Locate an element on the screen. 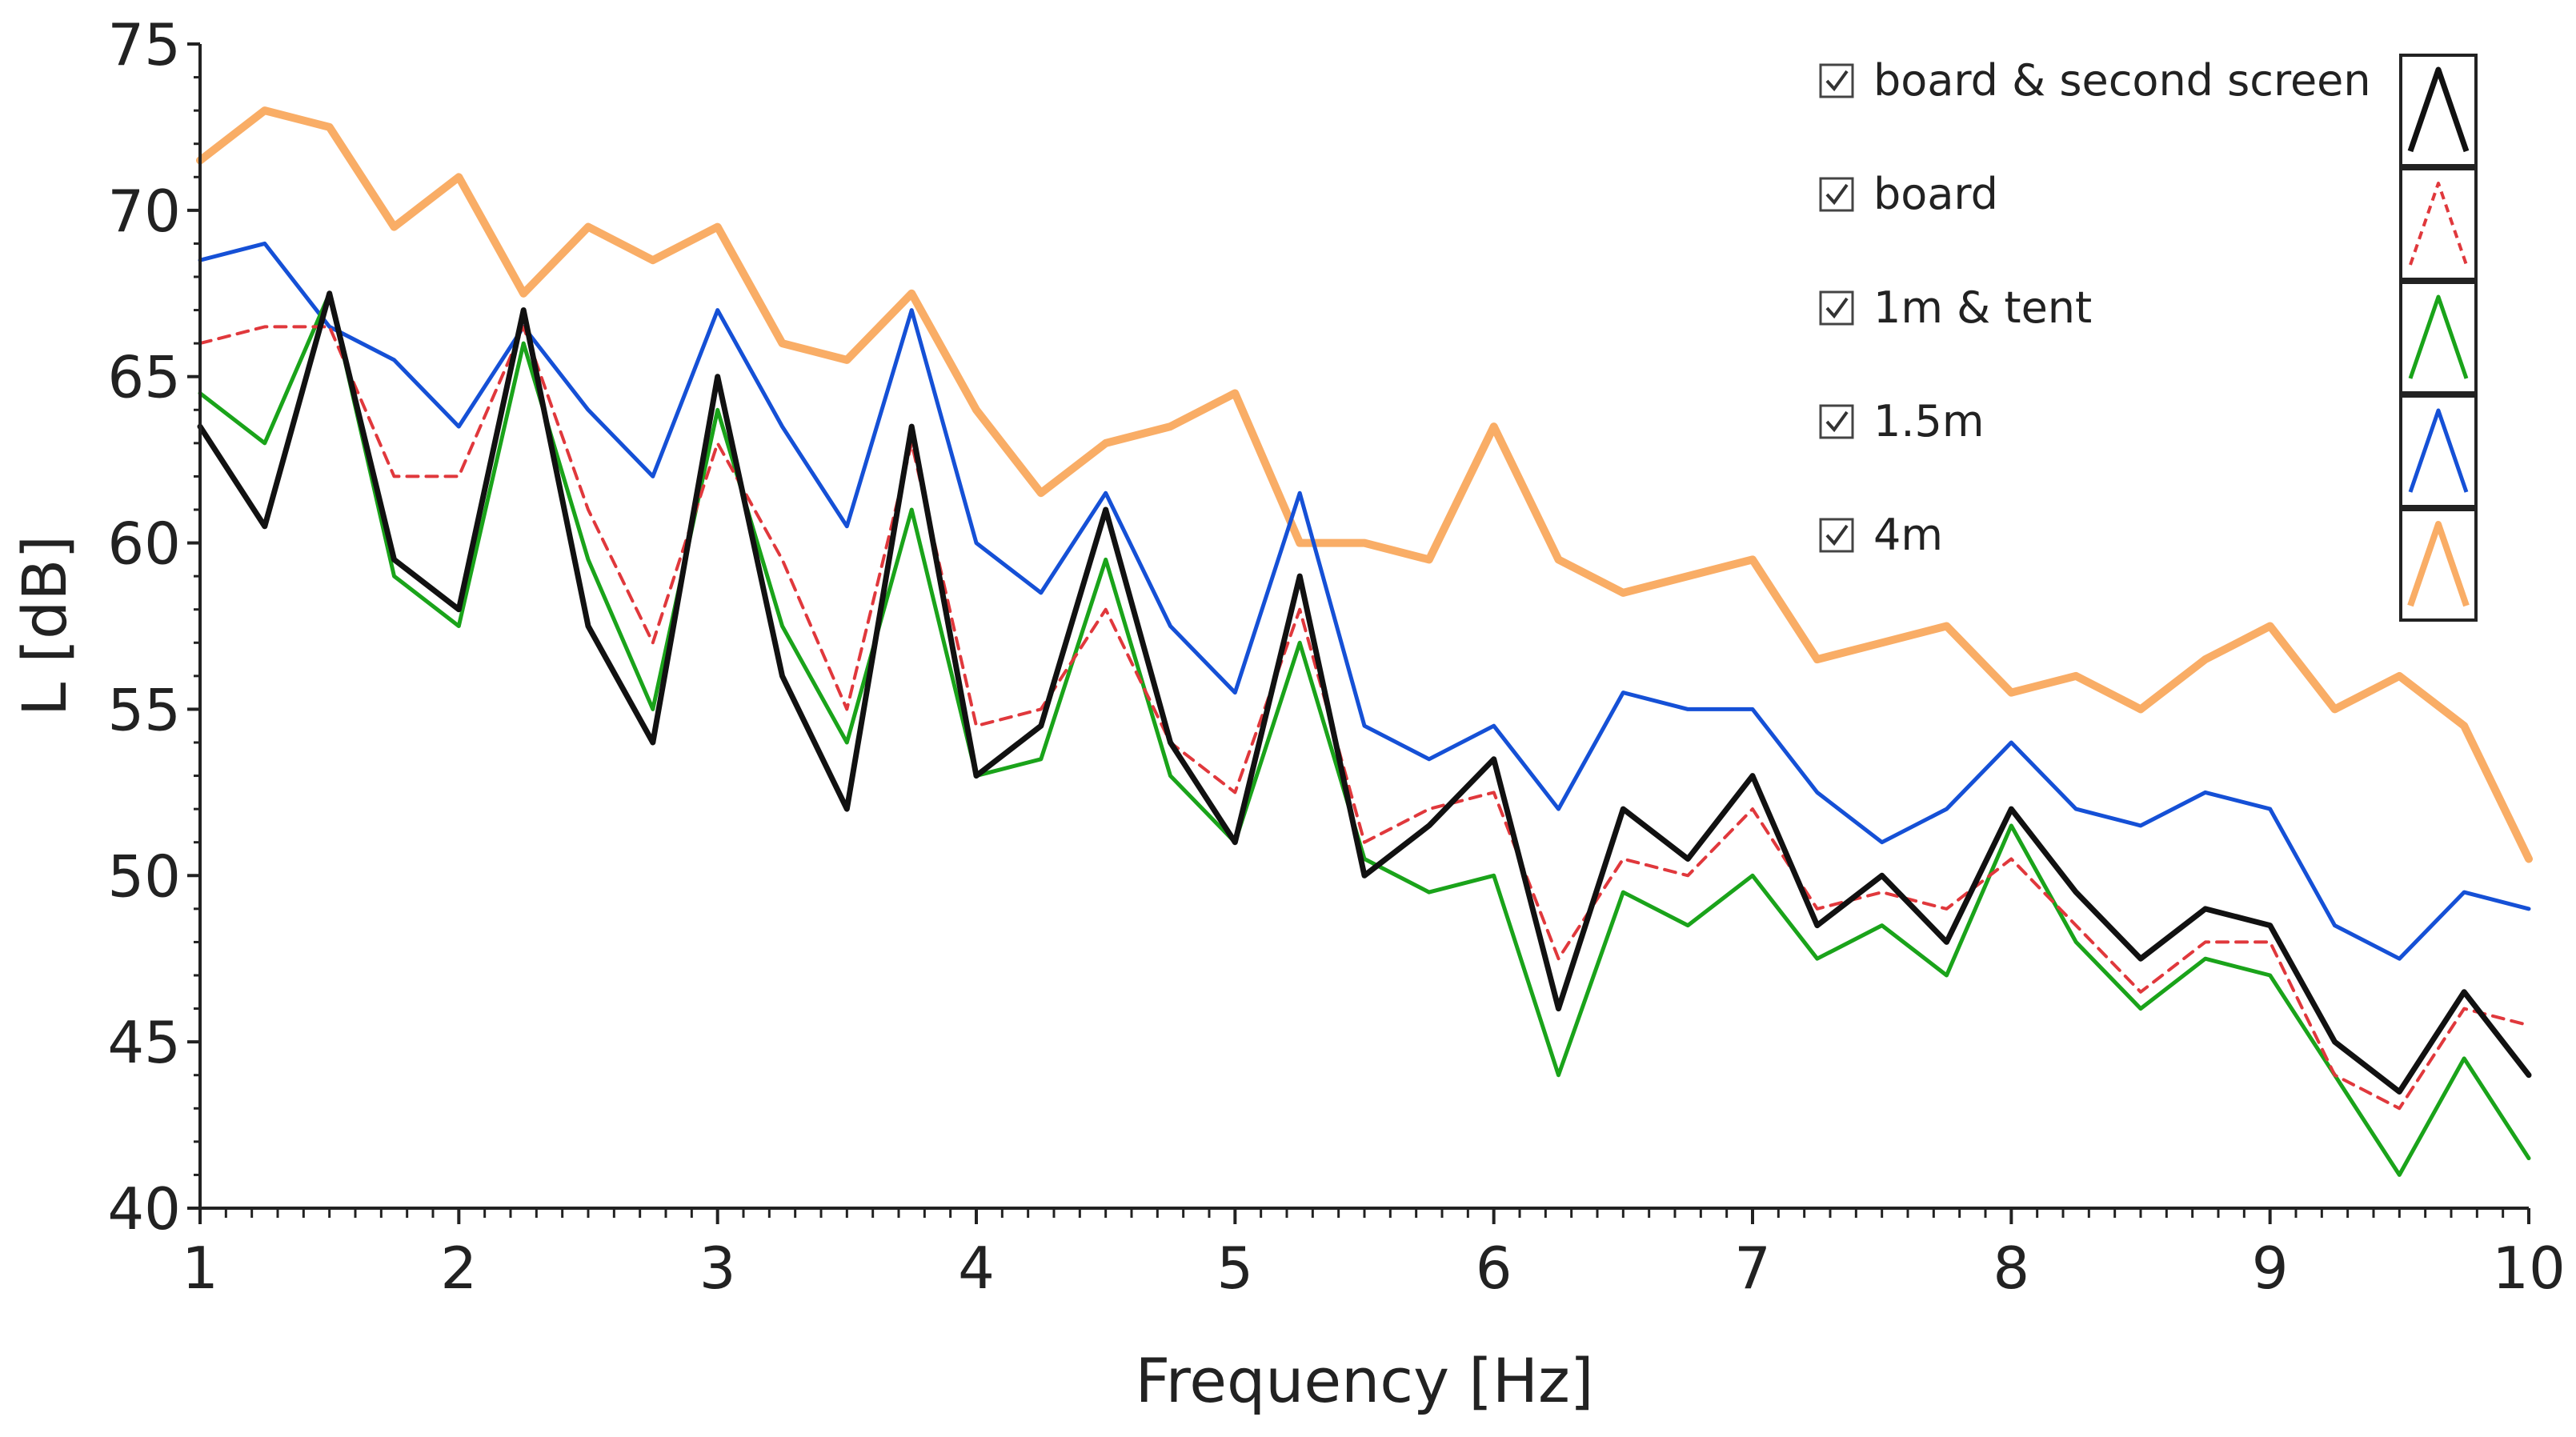 This screenshot has height=1437, width=2576. y-tick-label: 65 is located at coordinates (144, 377).